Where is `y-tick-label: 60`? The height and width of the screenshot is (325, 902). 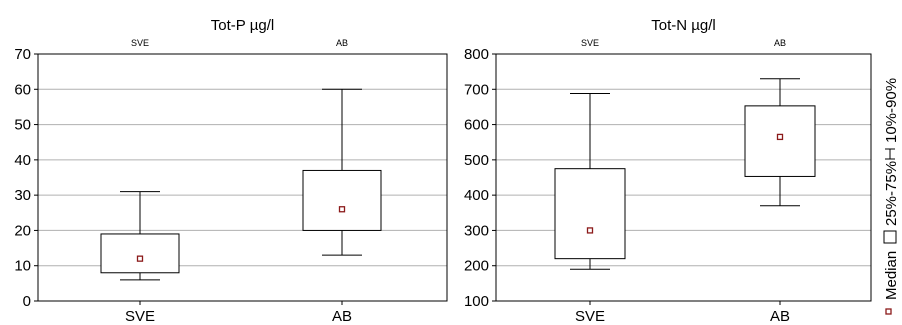
y-tick-label: 60 is located at coordinates (22, 89).